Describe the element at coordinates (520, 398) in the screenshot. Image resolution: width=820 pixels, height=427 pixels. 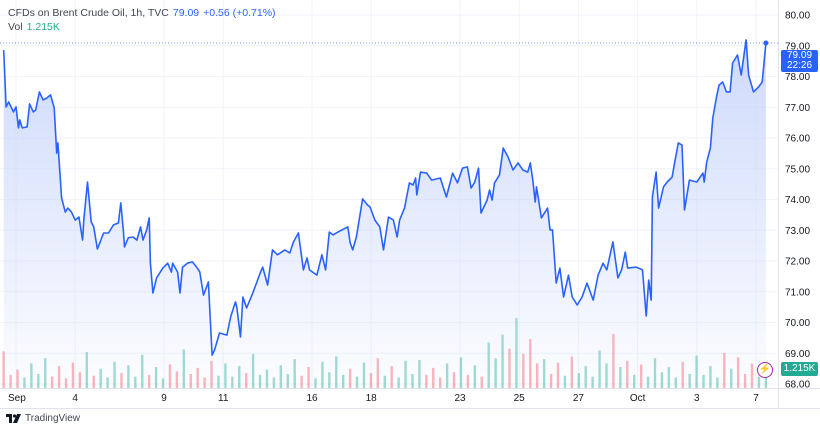
I see `x-tick-label: 25` at that location.